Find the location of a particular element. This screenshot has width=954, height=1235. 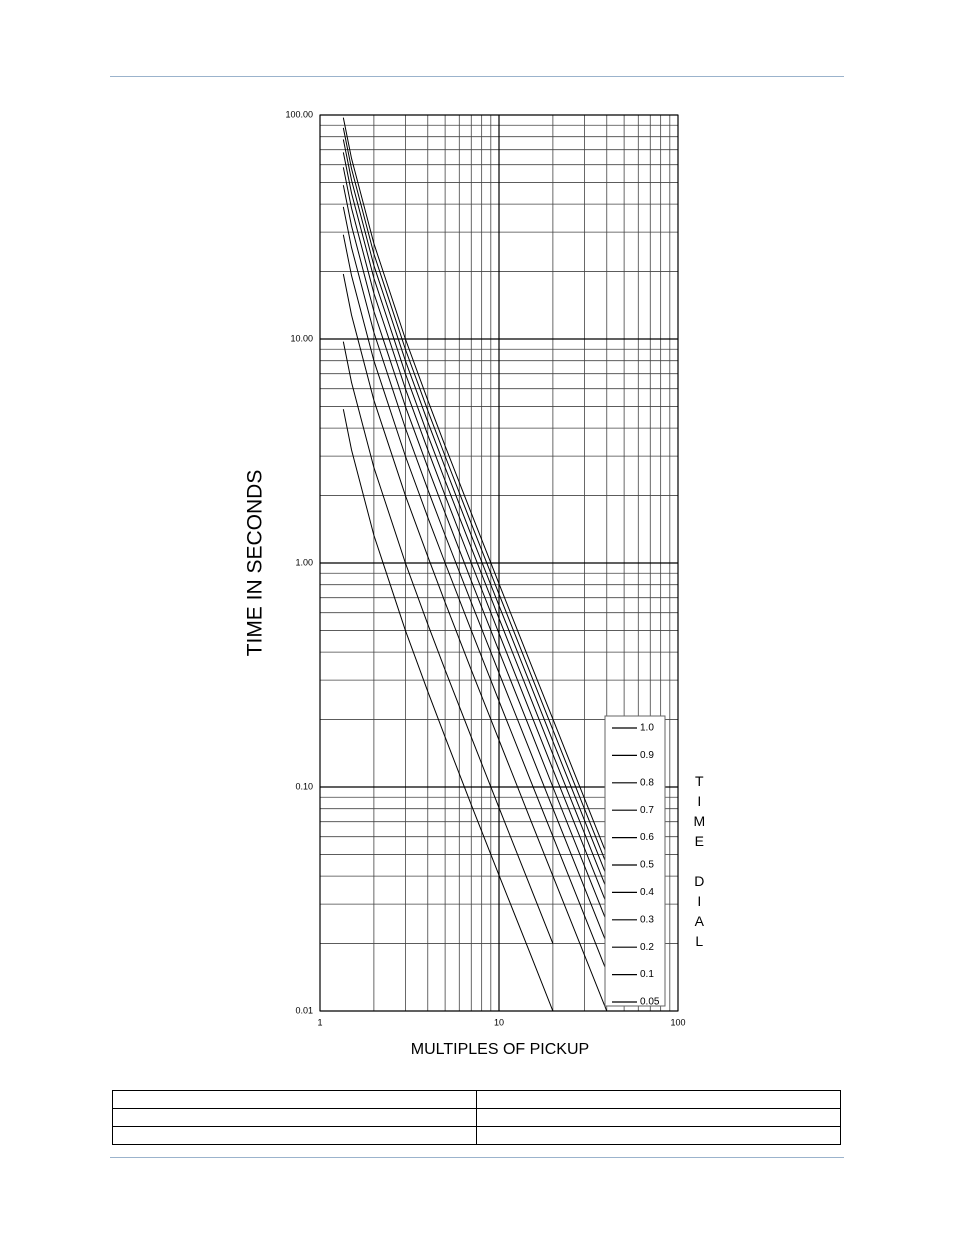

legend-label: 0.9 is located at coordinates (647, 755).